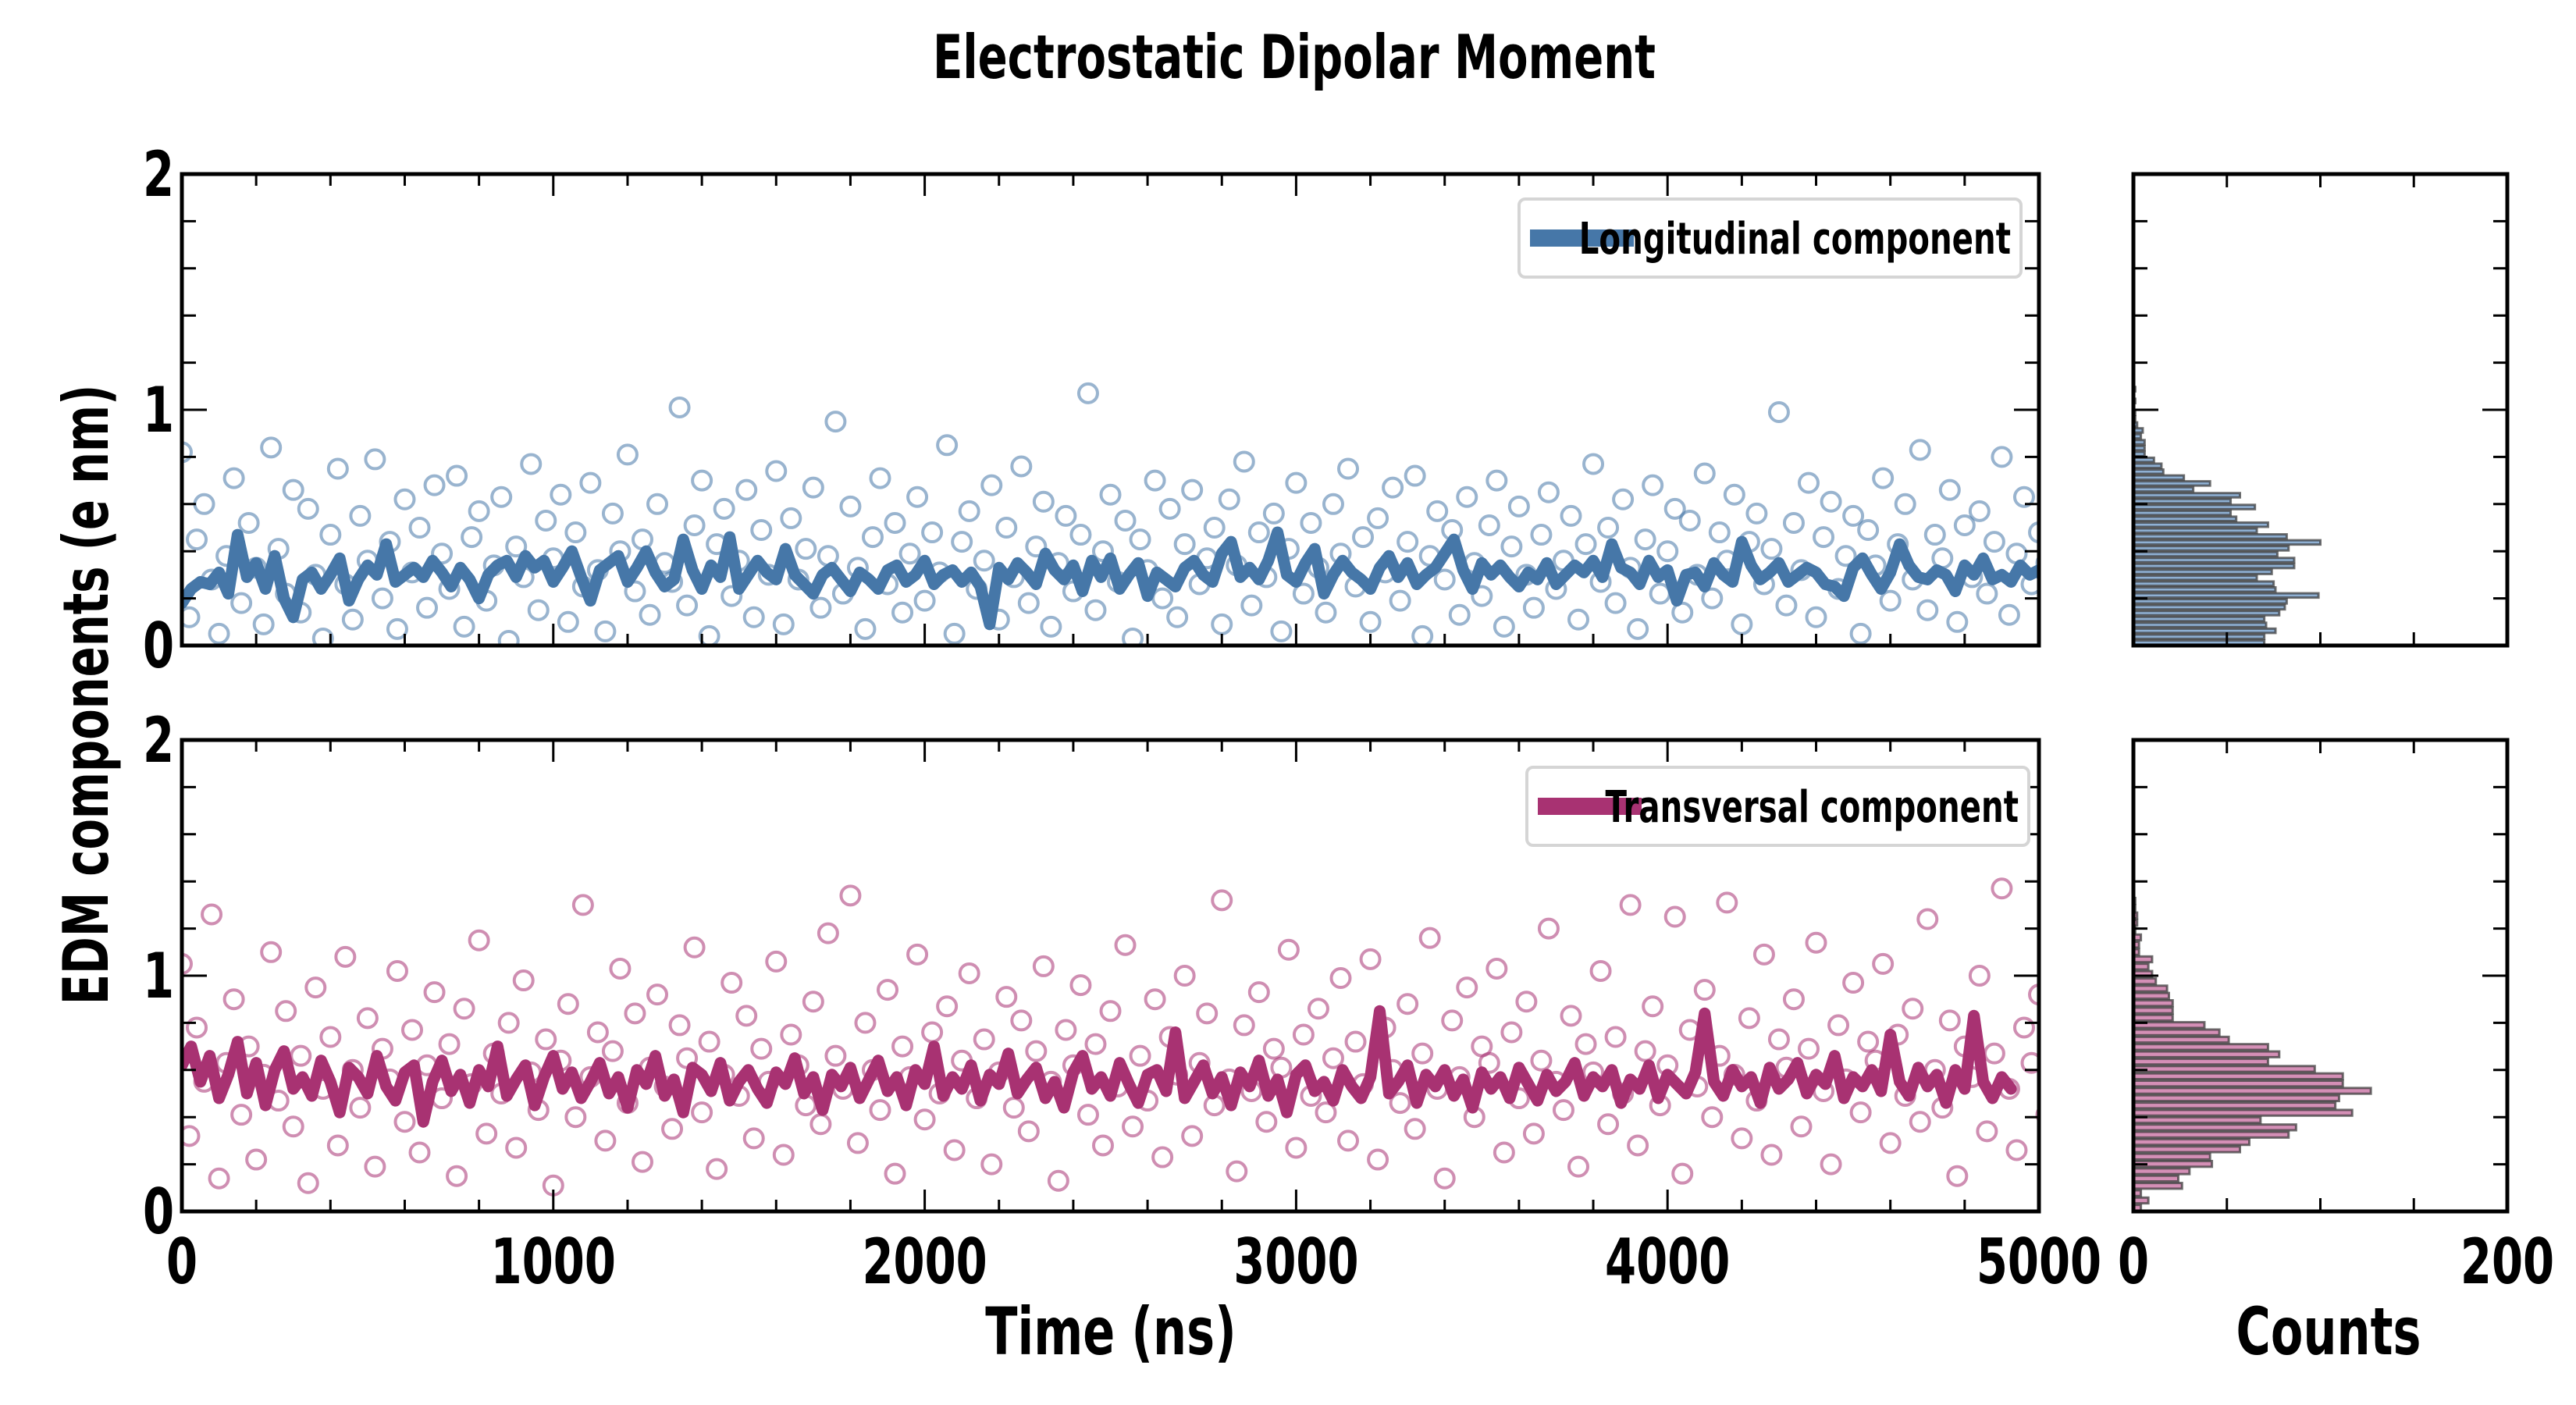 This screenshot has width=2576, height=1405. I want to click on y-tick-label: 2, so click(158, 741).